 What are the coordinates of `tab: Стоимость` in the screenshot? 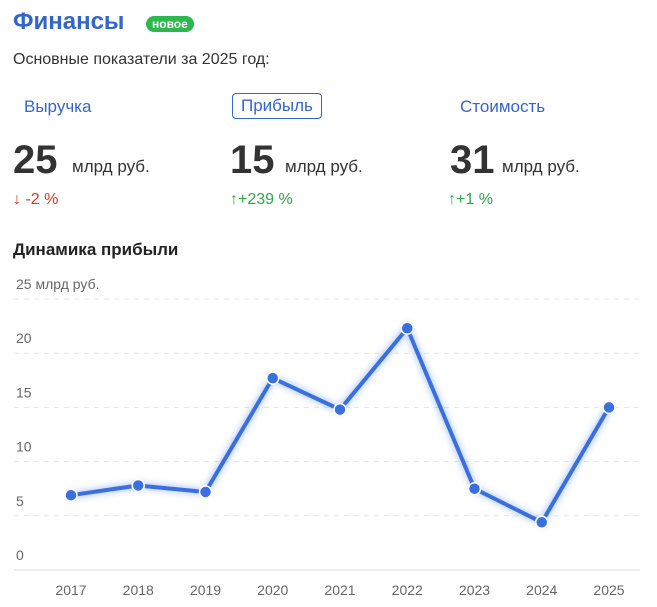 It's located at (503, 106).